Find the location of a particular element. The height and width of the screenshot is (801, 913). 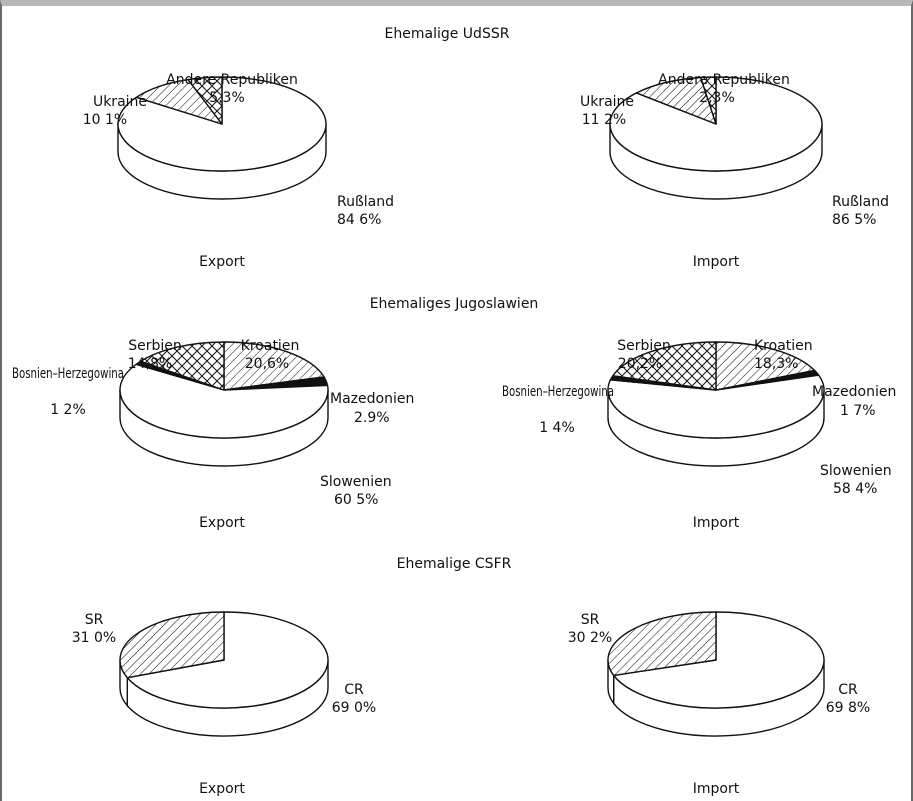

value-slowenien: 58 4% is located at coordinates (855, 489).